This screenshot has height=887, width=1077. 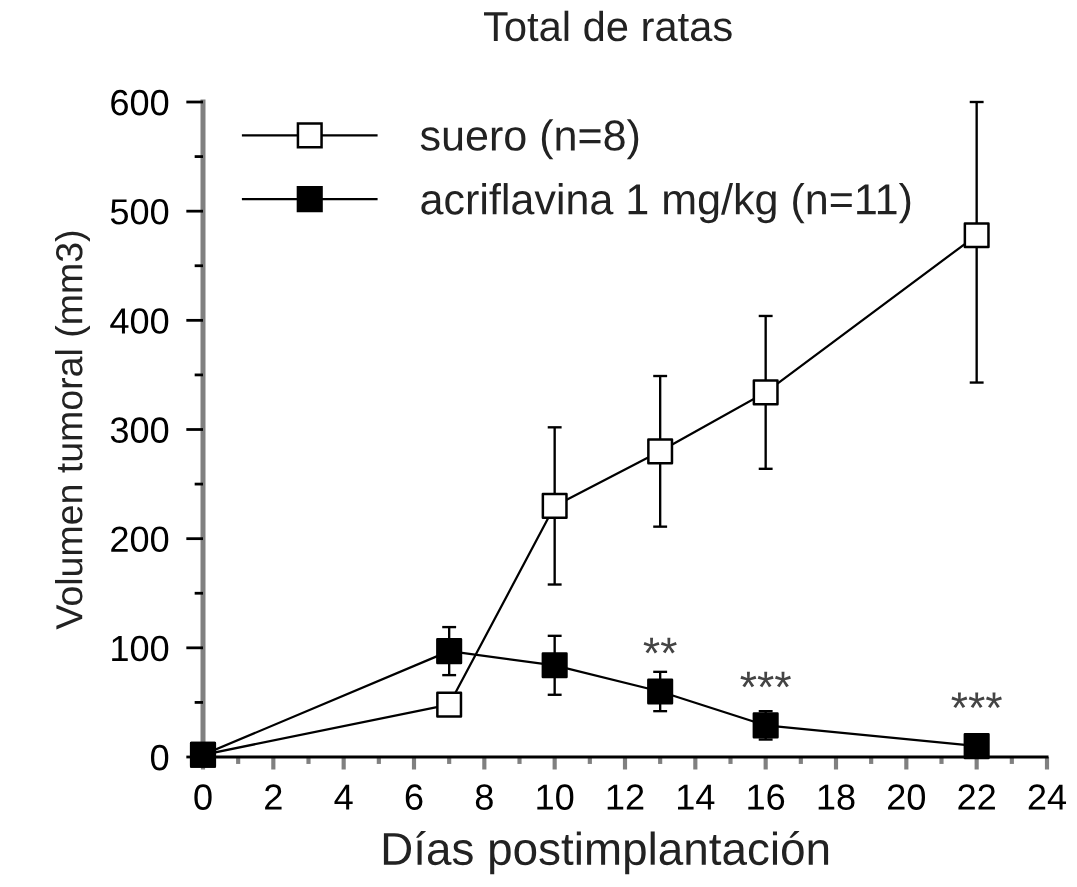 What do you see at coordinates (907, 797) in the screenshot?
I see `x-tick-label: 20` at bounding box center [907, 797].